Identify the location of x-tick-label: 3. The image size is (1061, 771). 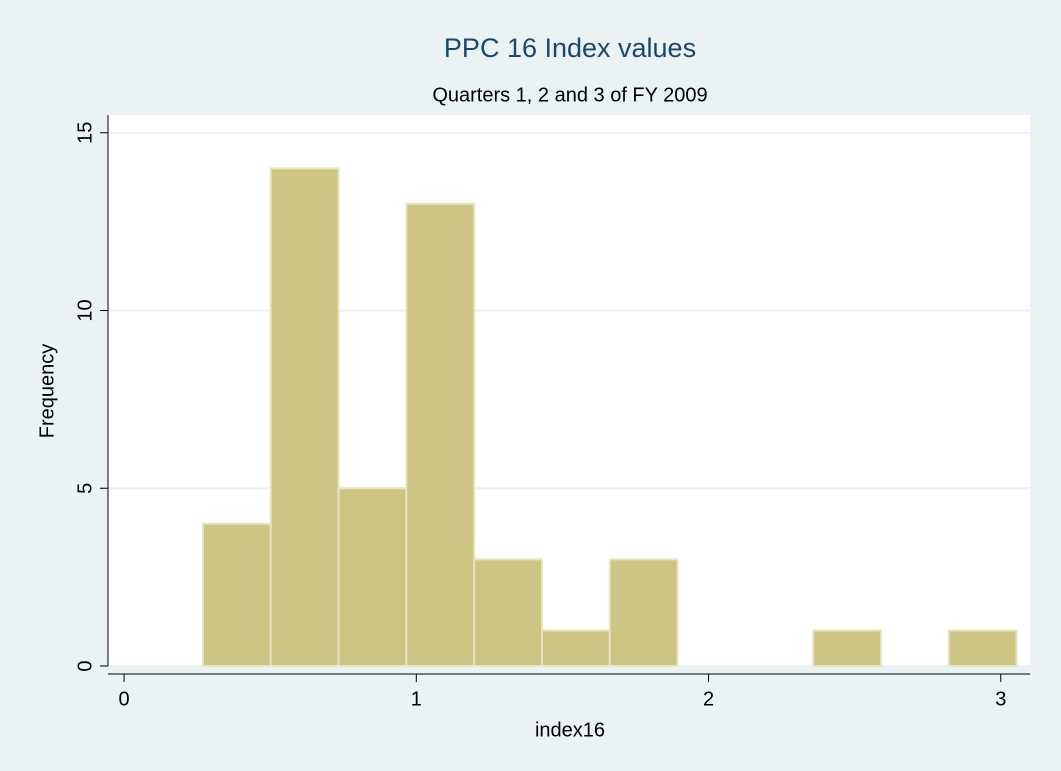
(1000, 699).